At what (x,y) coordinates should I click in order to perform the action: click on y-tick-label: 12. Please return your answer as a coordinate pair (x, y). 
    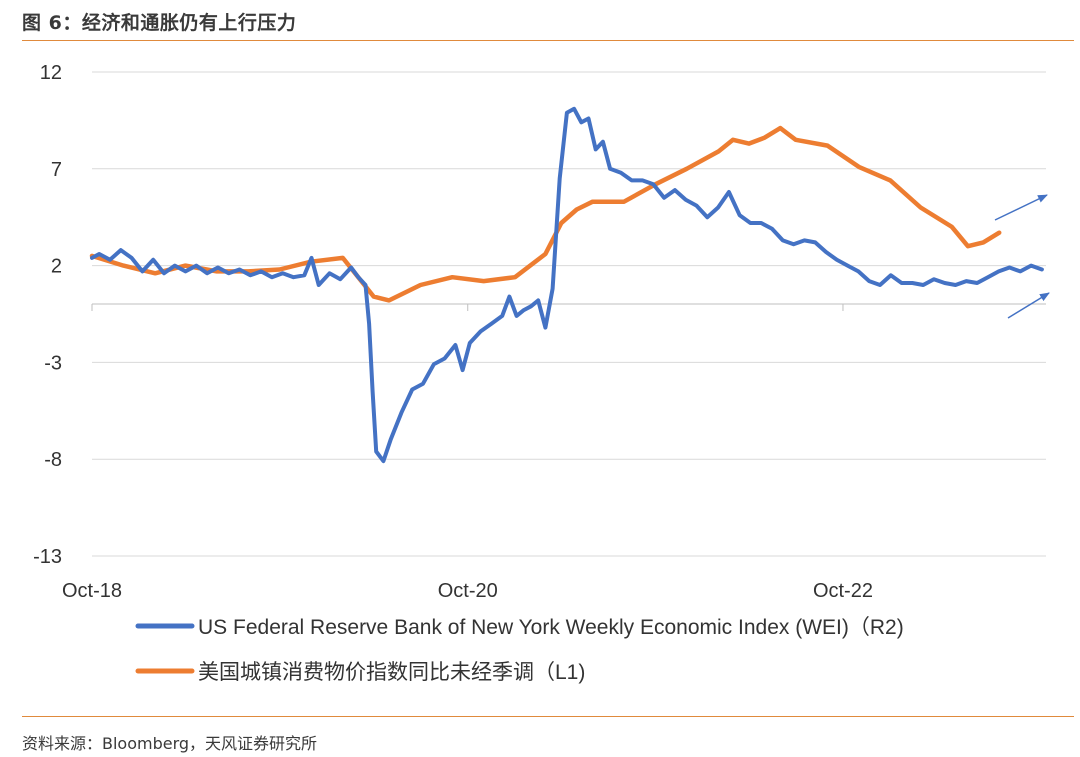
    Looking at the image, I should click on (51, 73).